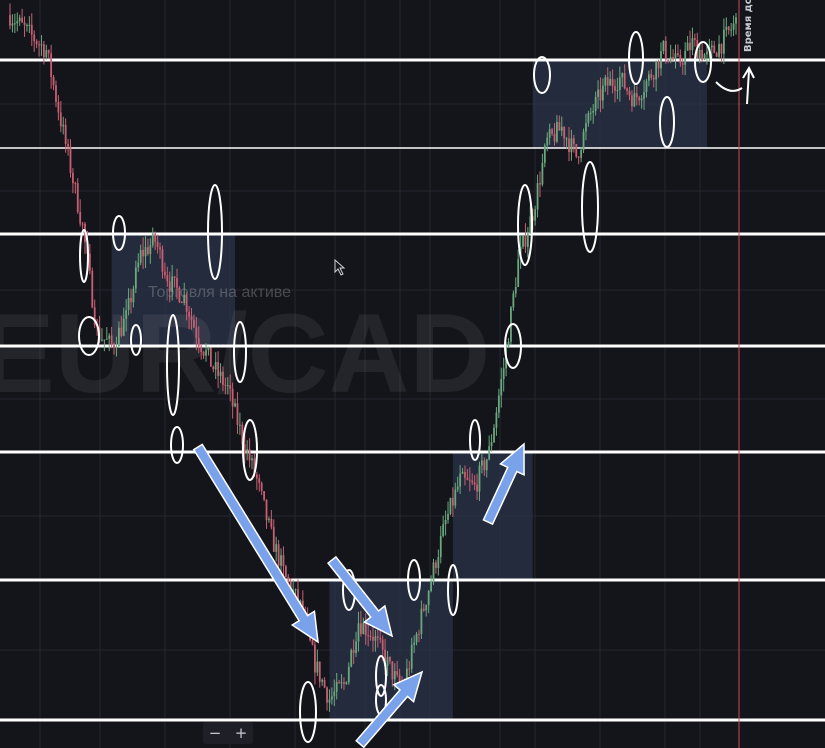  What do you see at coordinates (241, 733) in the screenshot?
I see `zoom-in-button: +` at bounding box center [241, 733].